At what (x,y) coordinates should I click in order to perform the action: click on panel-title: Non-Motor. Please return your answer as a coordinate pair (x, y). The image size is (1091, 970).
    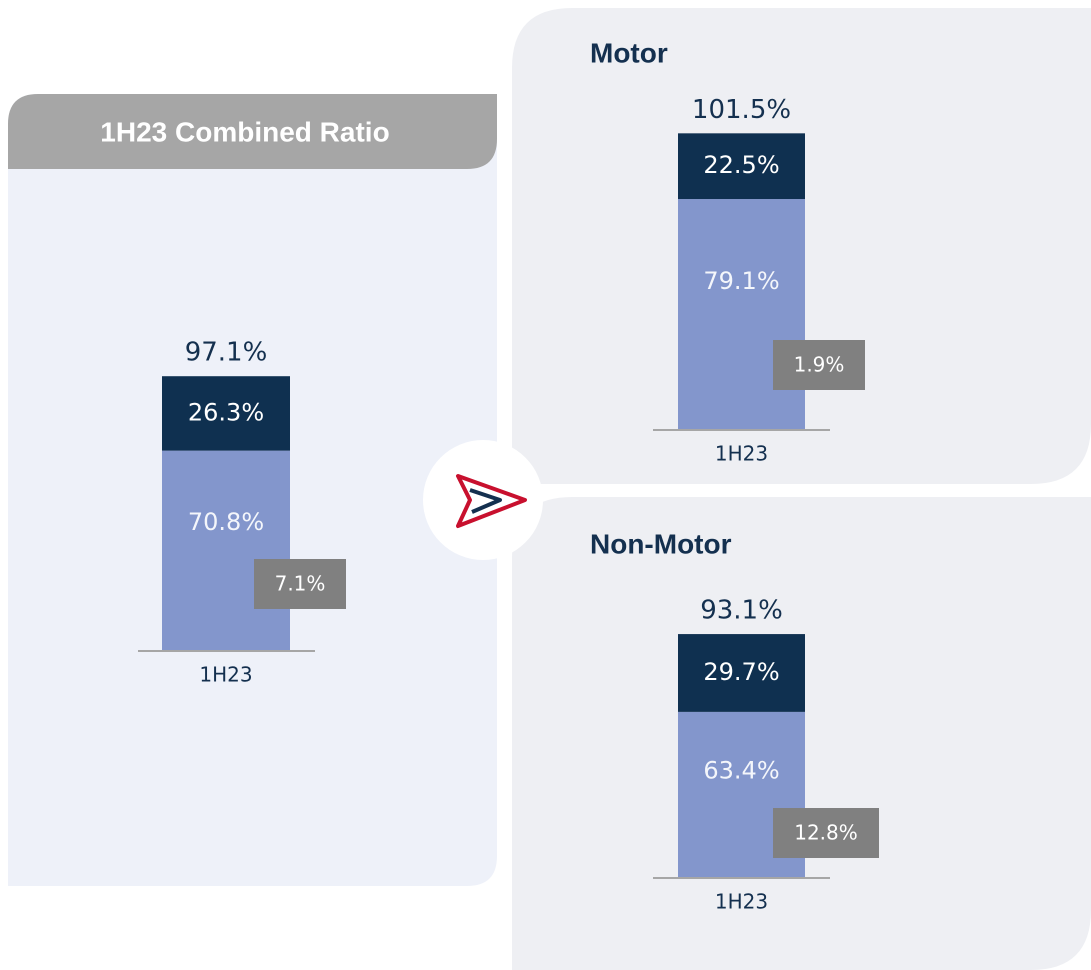
    Looking at the image, I should click on (661, 543).